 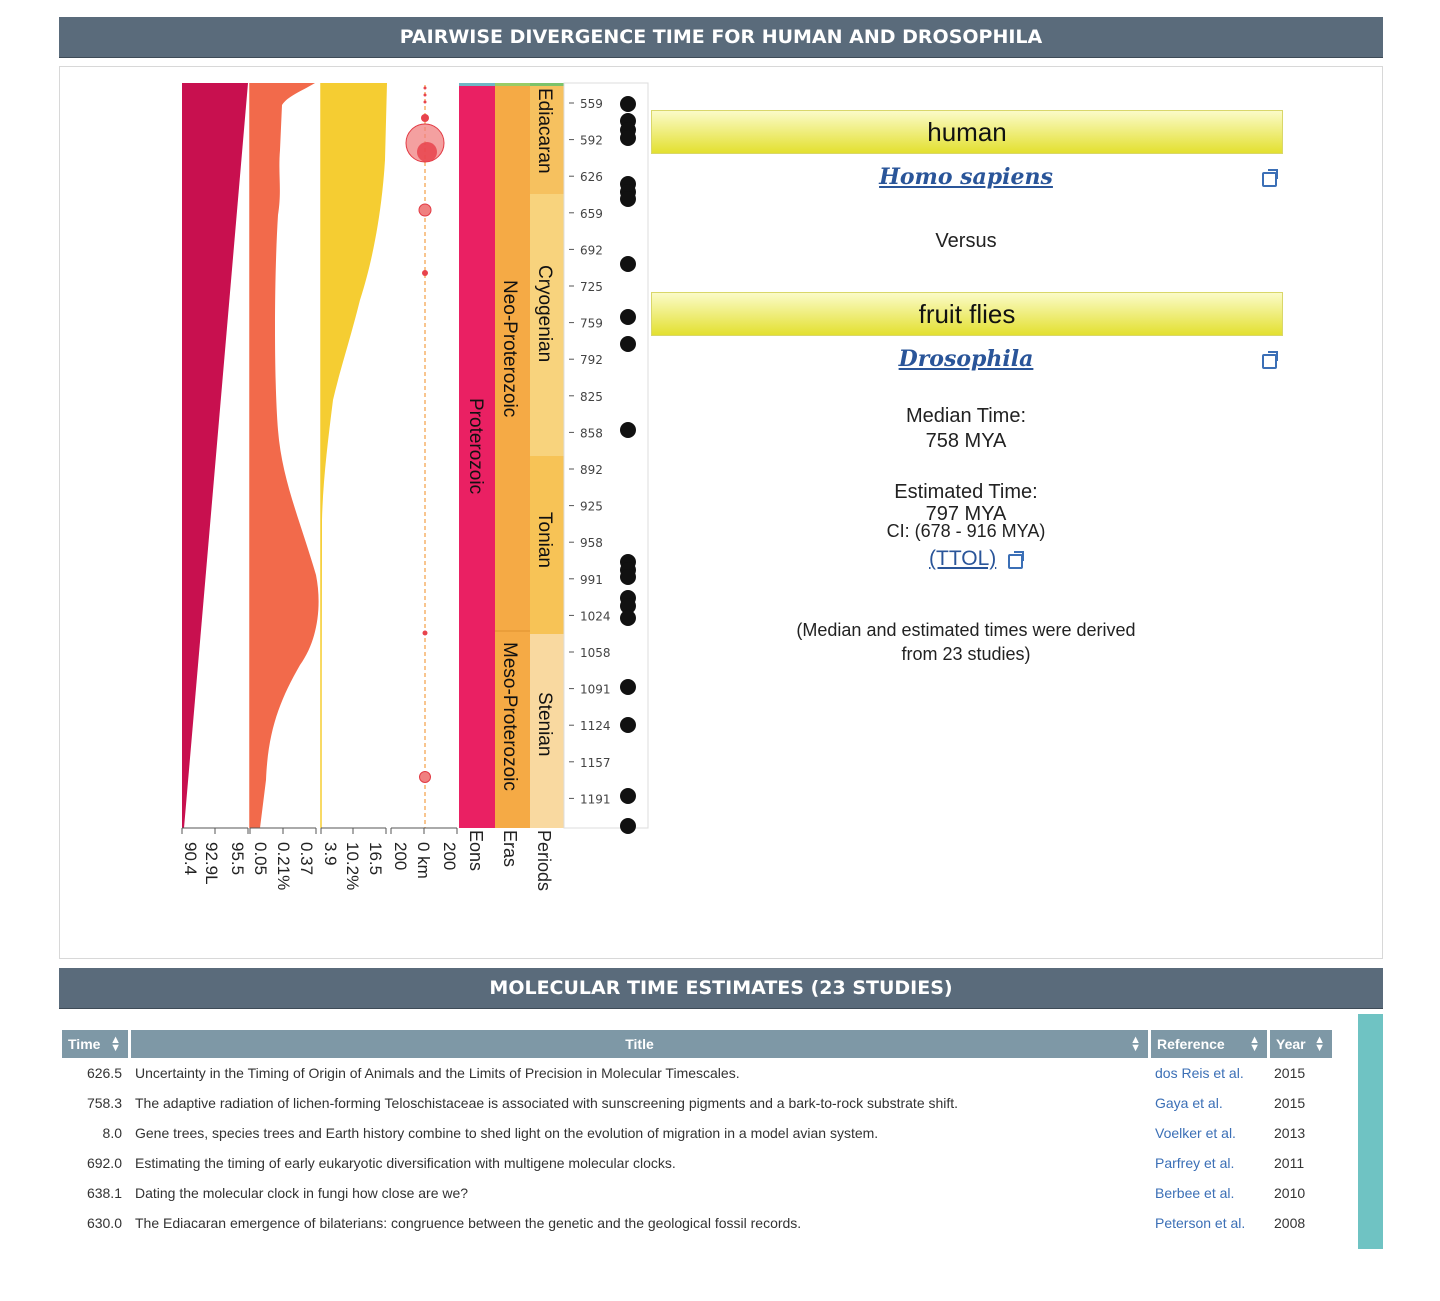 I want to click on era-label: Meso-Proterozoic, so click(x=509, y=716).